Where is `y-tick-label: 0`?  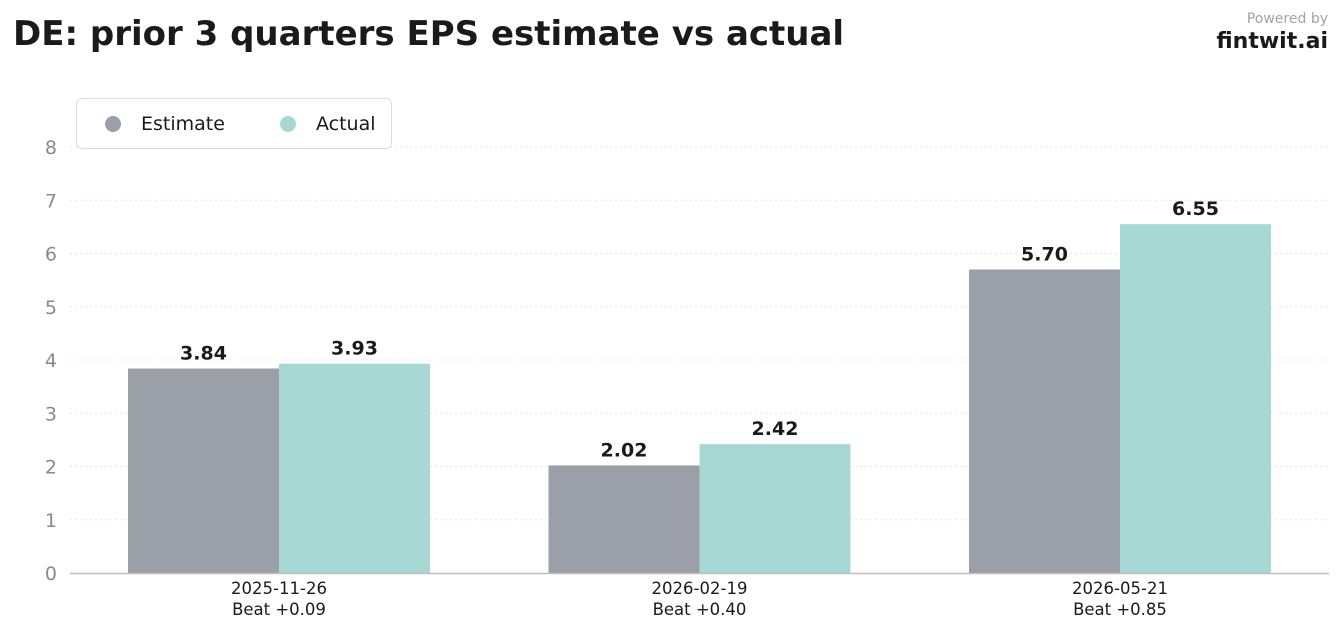
y-tick-label: 0 is located at coordinates (51, 574).